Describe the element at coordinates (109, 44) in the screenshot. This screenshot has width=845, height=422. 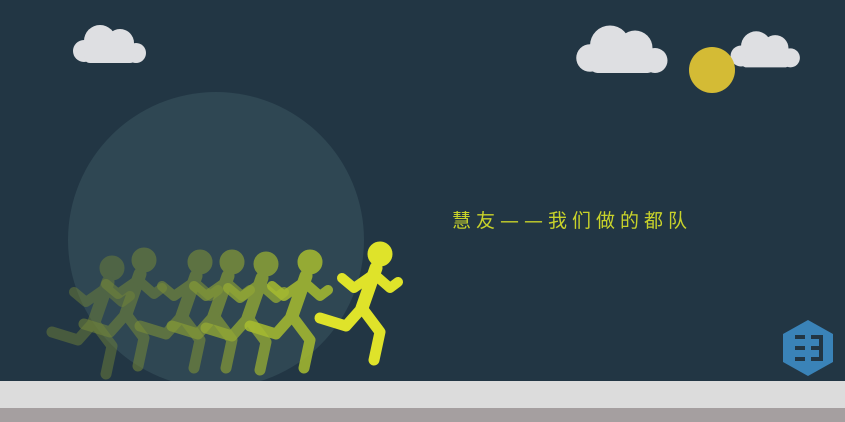
I see `cloud-left-icon` at that location.